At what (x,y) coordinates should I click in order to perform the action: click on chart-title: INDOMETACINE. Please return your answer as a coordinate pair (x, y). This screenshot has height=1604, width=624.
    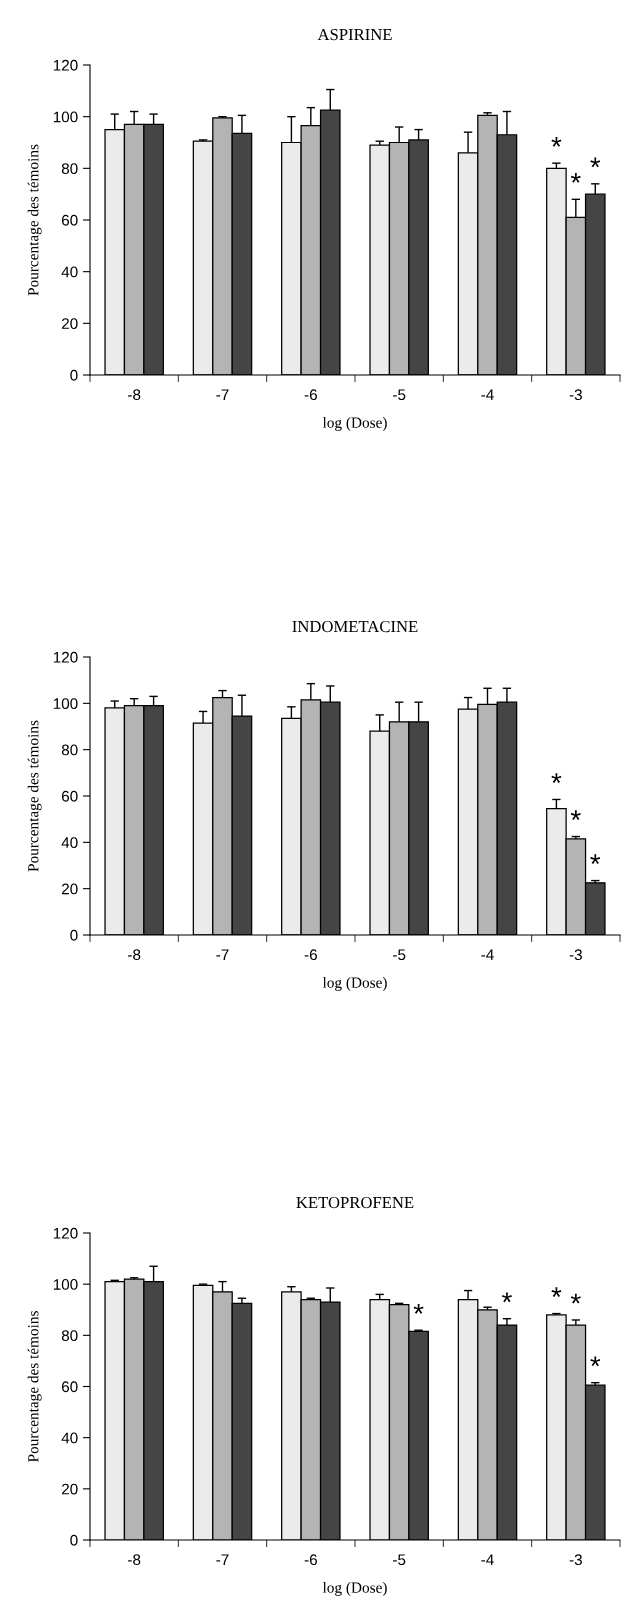
    Looking at the image, I should click on (355, 626).